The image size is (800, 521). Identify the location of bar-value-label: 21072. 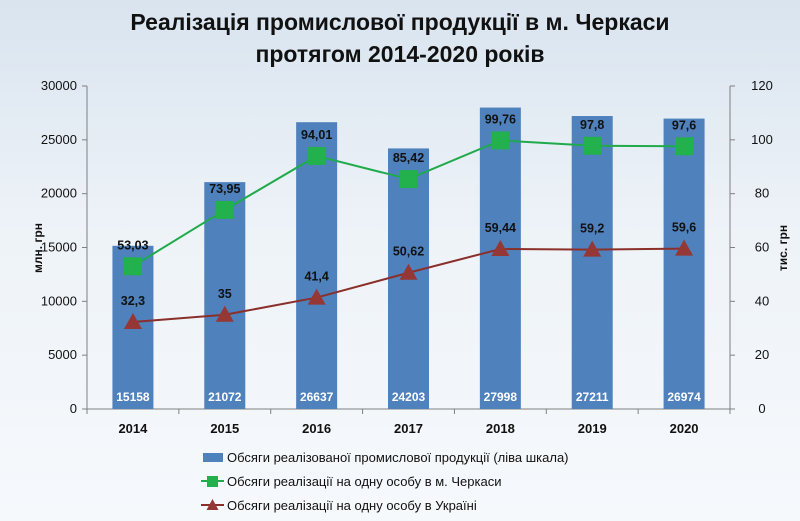
(225, 397).